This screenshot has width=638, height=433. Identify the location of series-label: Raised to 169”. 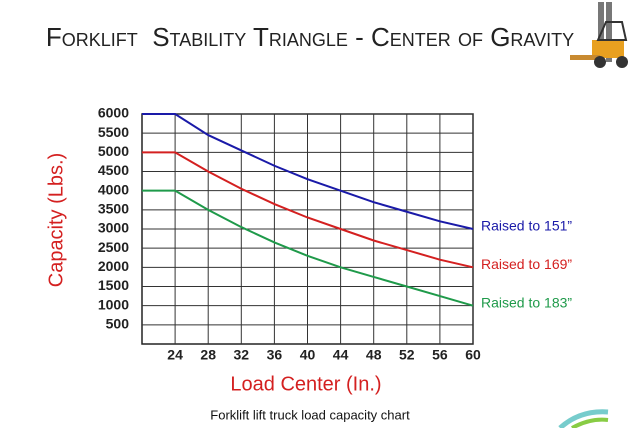
(526, 264).